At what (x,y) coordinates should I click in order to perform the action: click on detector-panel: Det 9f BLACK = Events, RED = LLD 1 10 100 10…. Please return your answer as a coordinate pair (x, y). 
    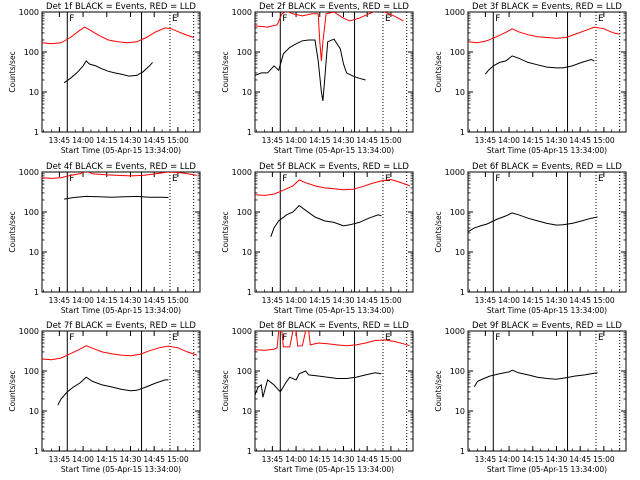
    Looking at the image, I should click on (530, 397).